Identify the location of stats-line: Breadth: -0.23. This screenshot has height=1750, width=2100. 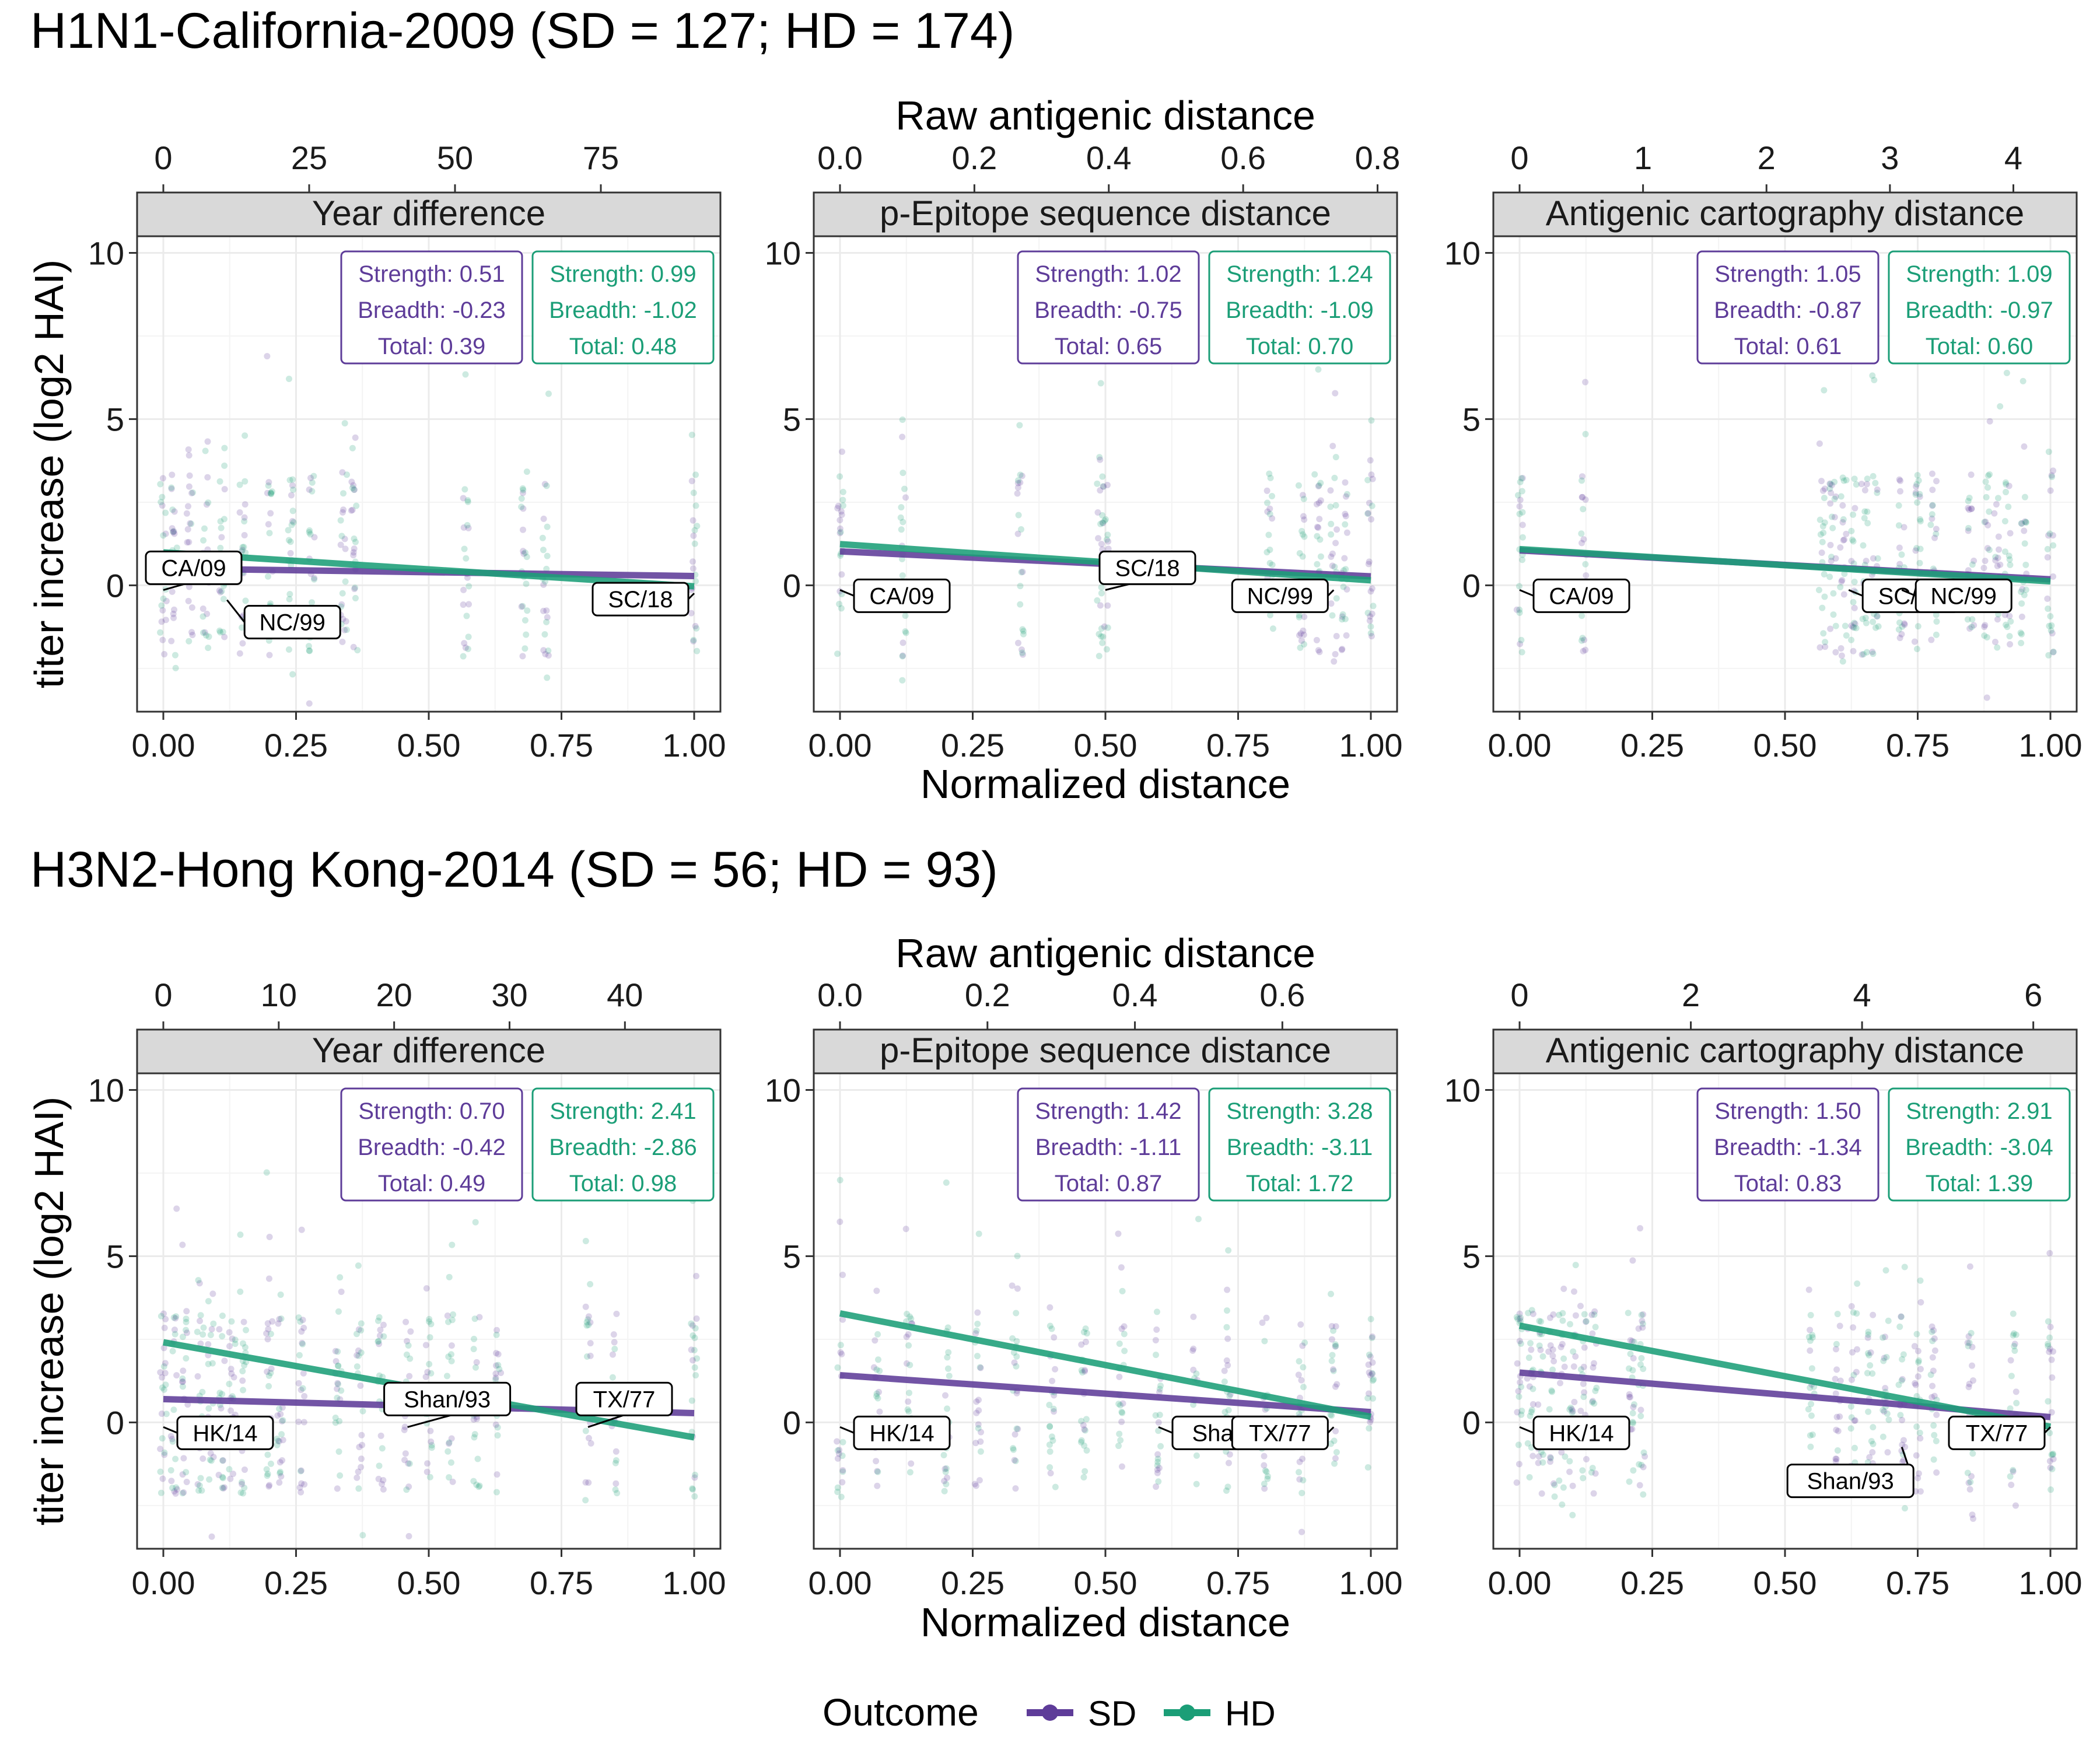
(432, 310).